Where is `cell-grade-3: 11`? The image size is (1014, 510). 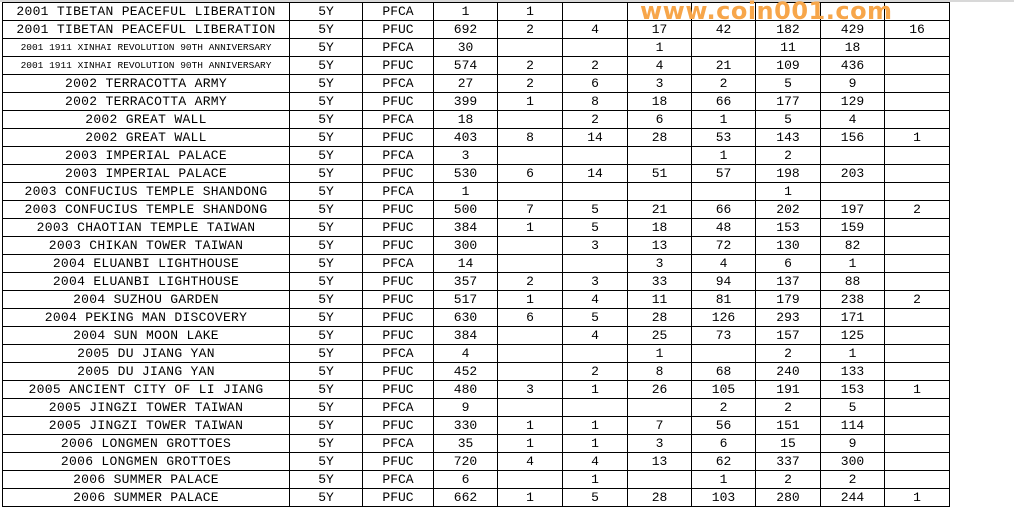 cell-grade-3: 11 is located at coordinates (659, 299).